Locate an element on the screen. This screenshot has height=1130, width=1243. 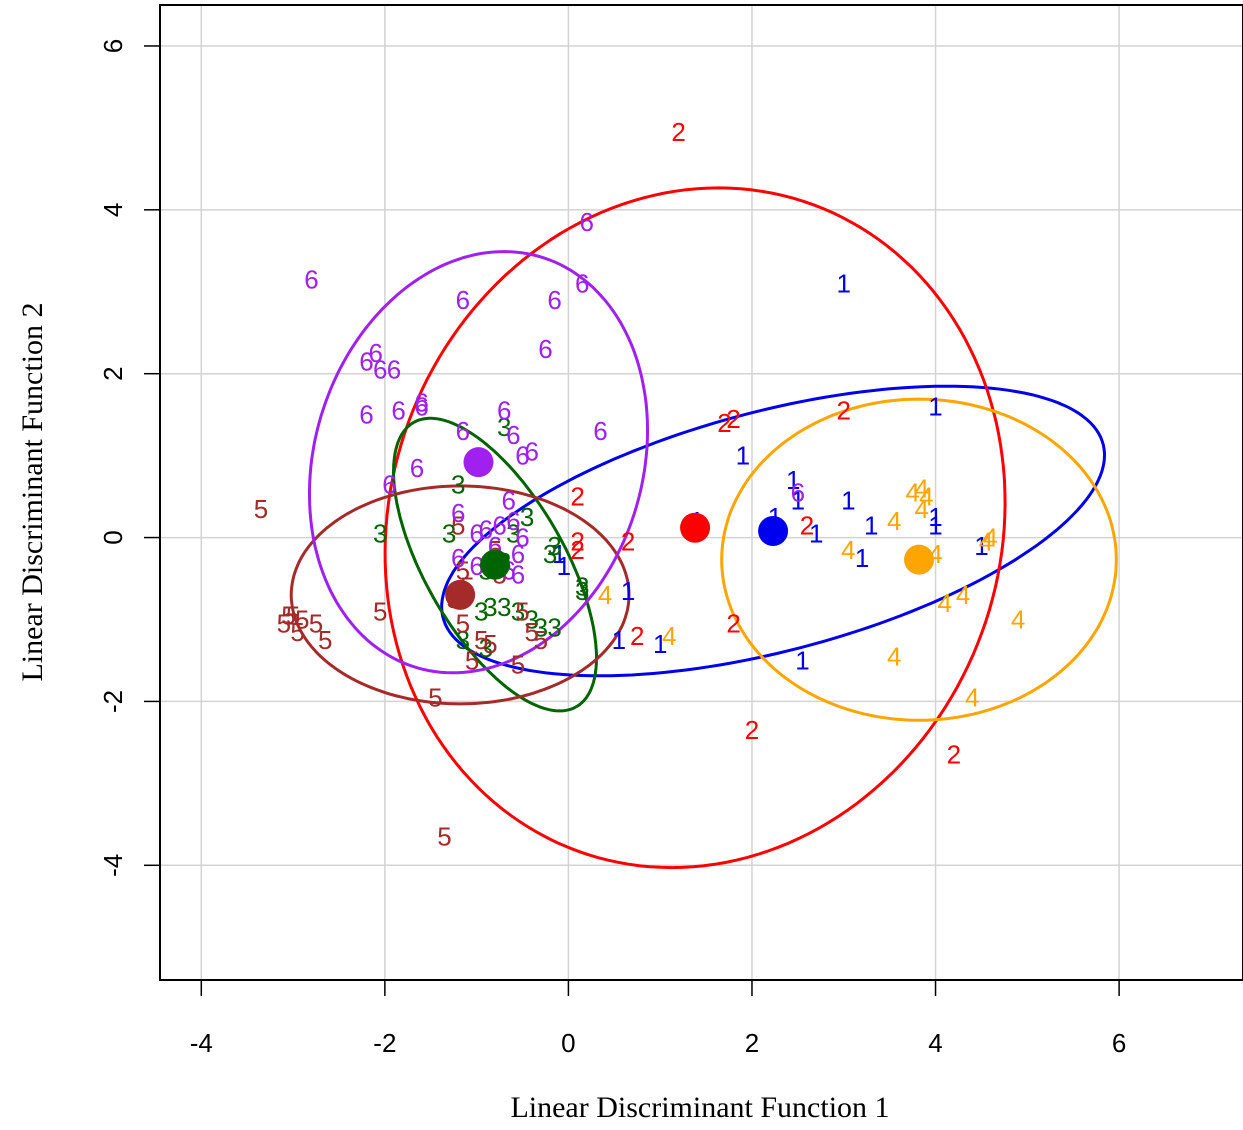
x-axis-title: Linear Discriminant Function 1 is located at coordinates (699, 1107).